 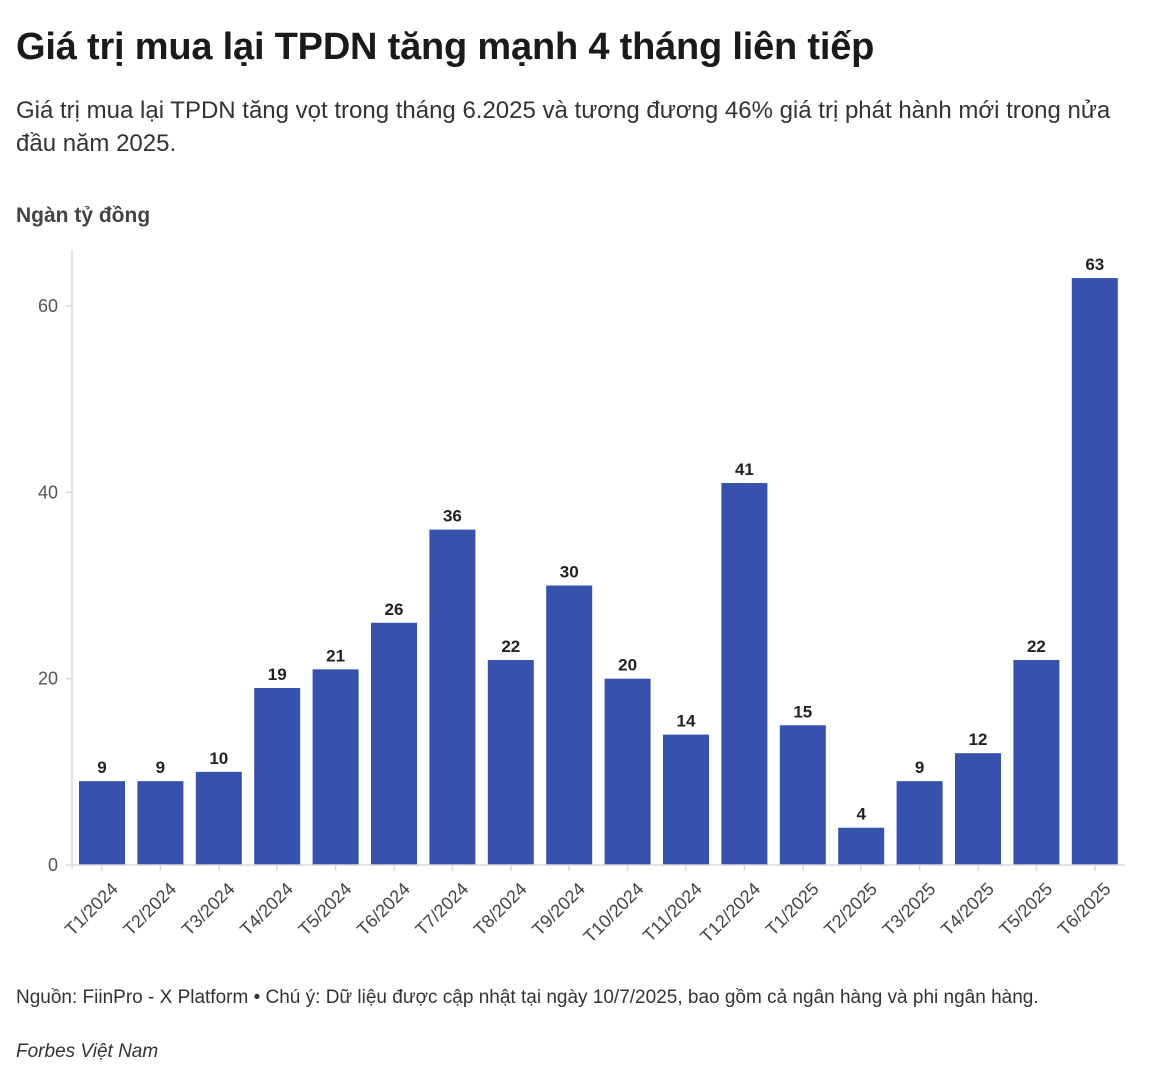 I want to click on data-label: 63, so click(x=1094, y=264).